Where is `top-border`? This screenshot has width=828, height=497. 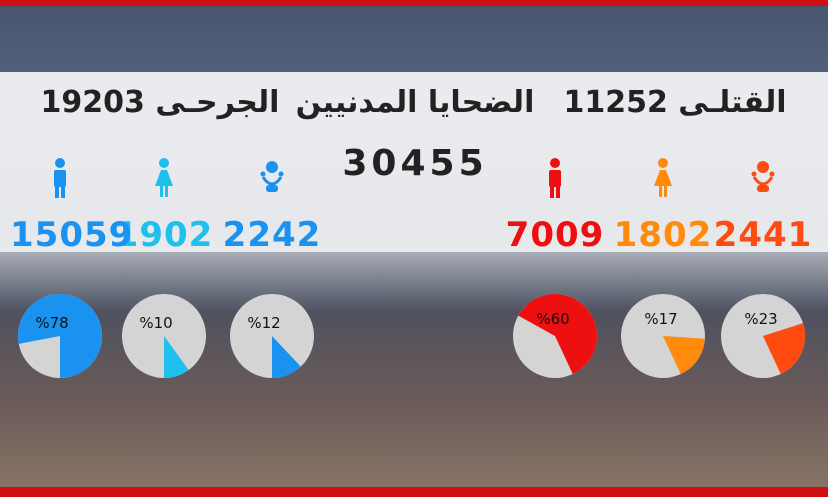 top-border is located at coordinates (414, 3).